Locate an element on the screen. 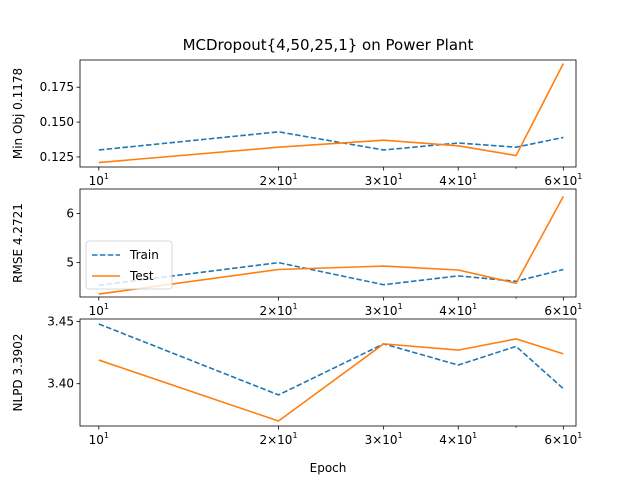  legend-box is located at coordinates (129, 265).